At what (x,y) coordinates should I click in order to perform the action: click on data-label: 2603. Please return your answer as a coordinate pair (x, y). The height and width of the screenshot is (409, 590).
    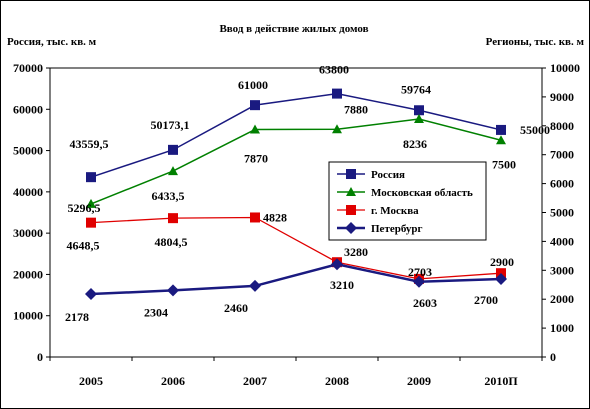
    Looking at the image, I should click on (425, 303).